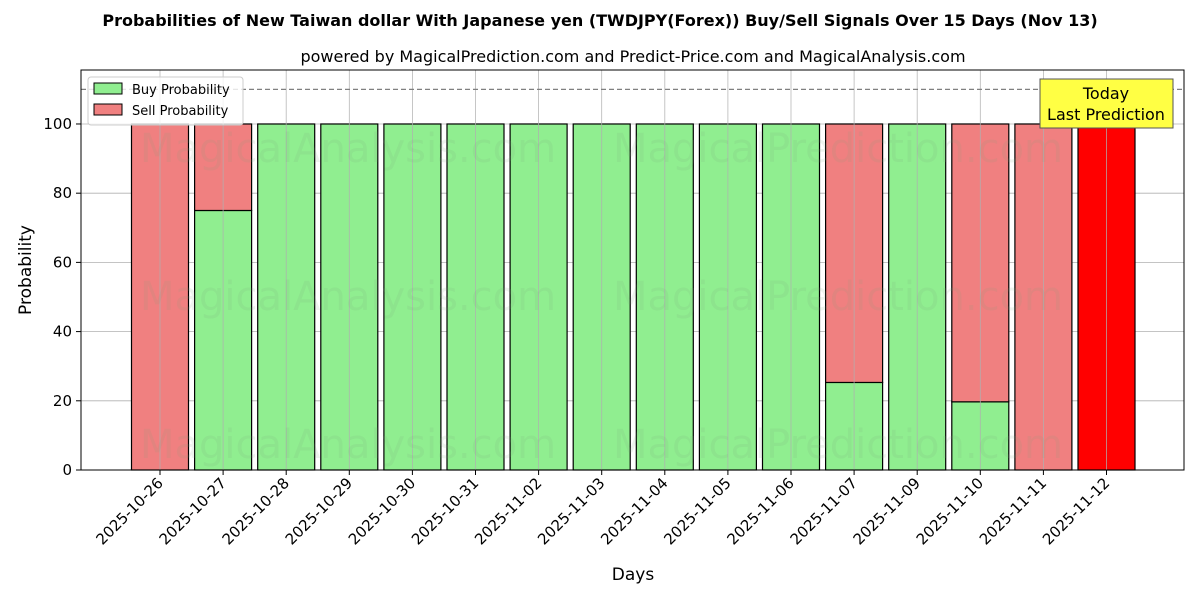 This screenshot has width=1200, height=600. I want to click on x-tick-label: 2025-10-29, so click(319, 511).